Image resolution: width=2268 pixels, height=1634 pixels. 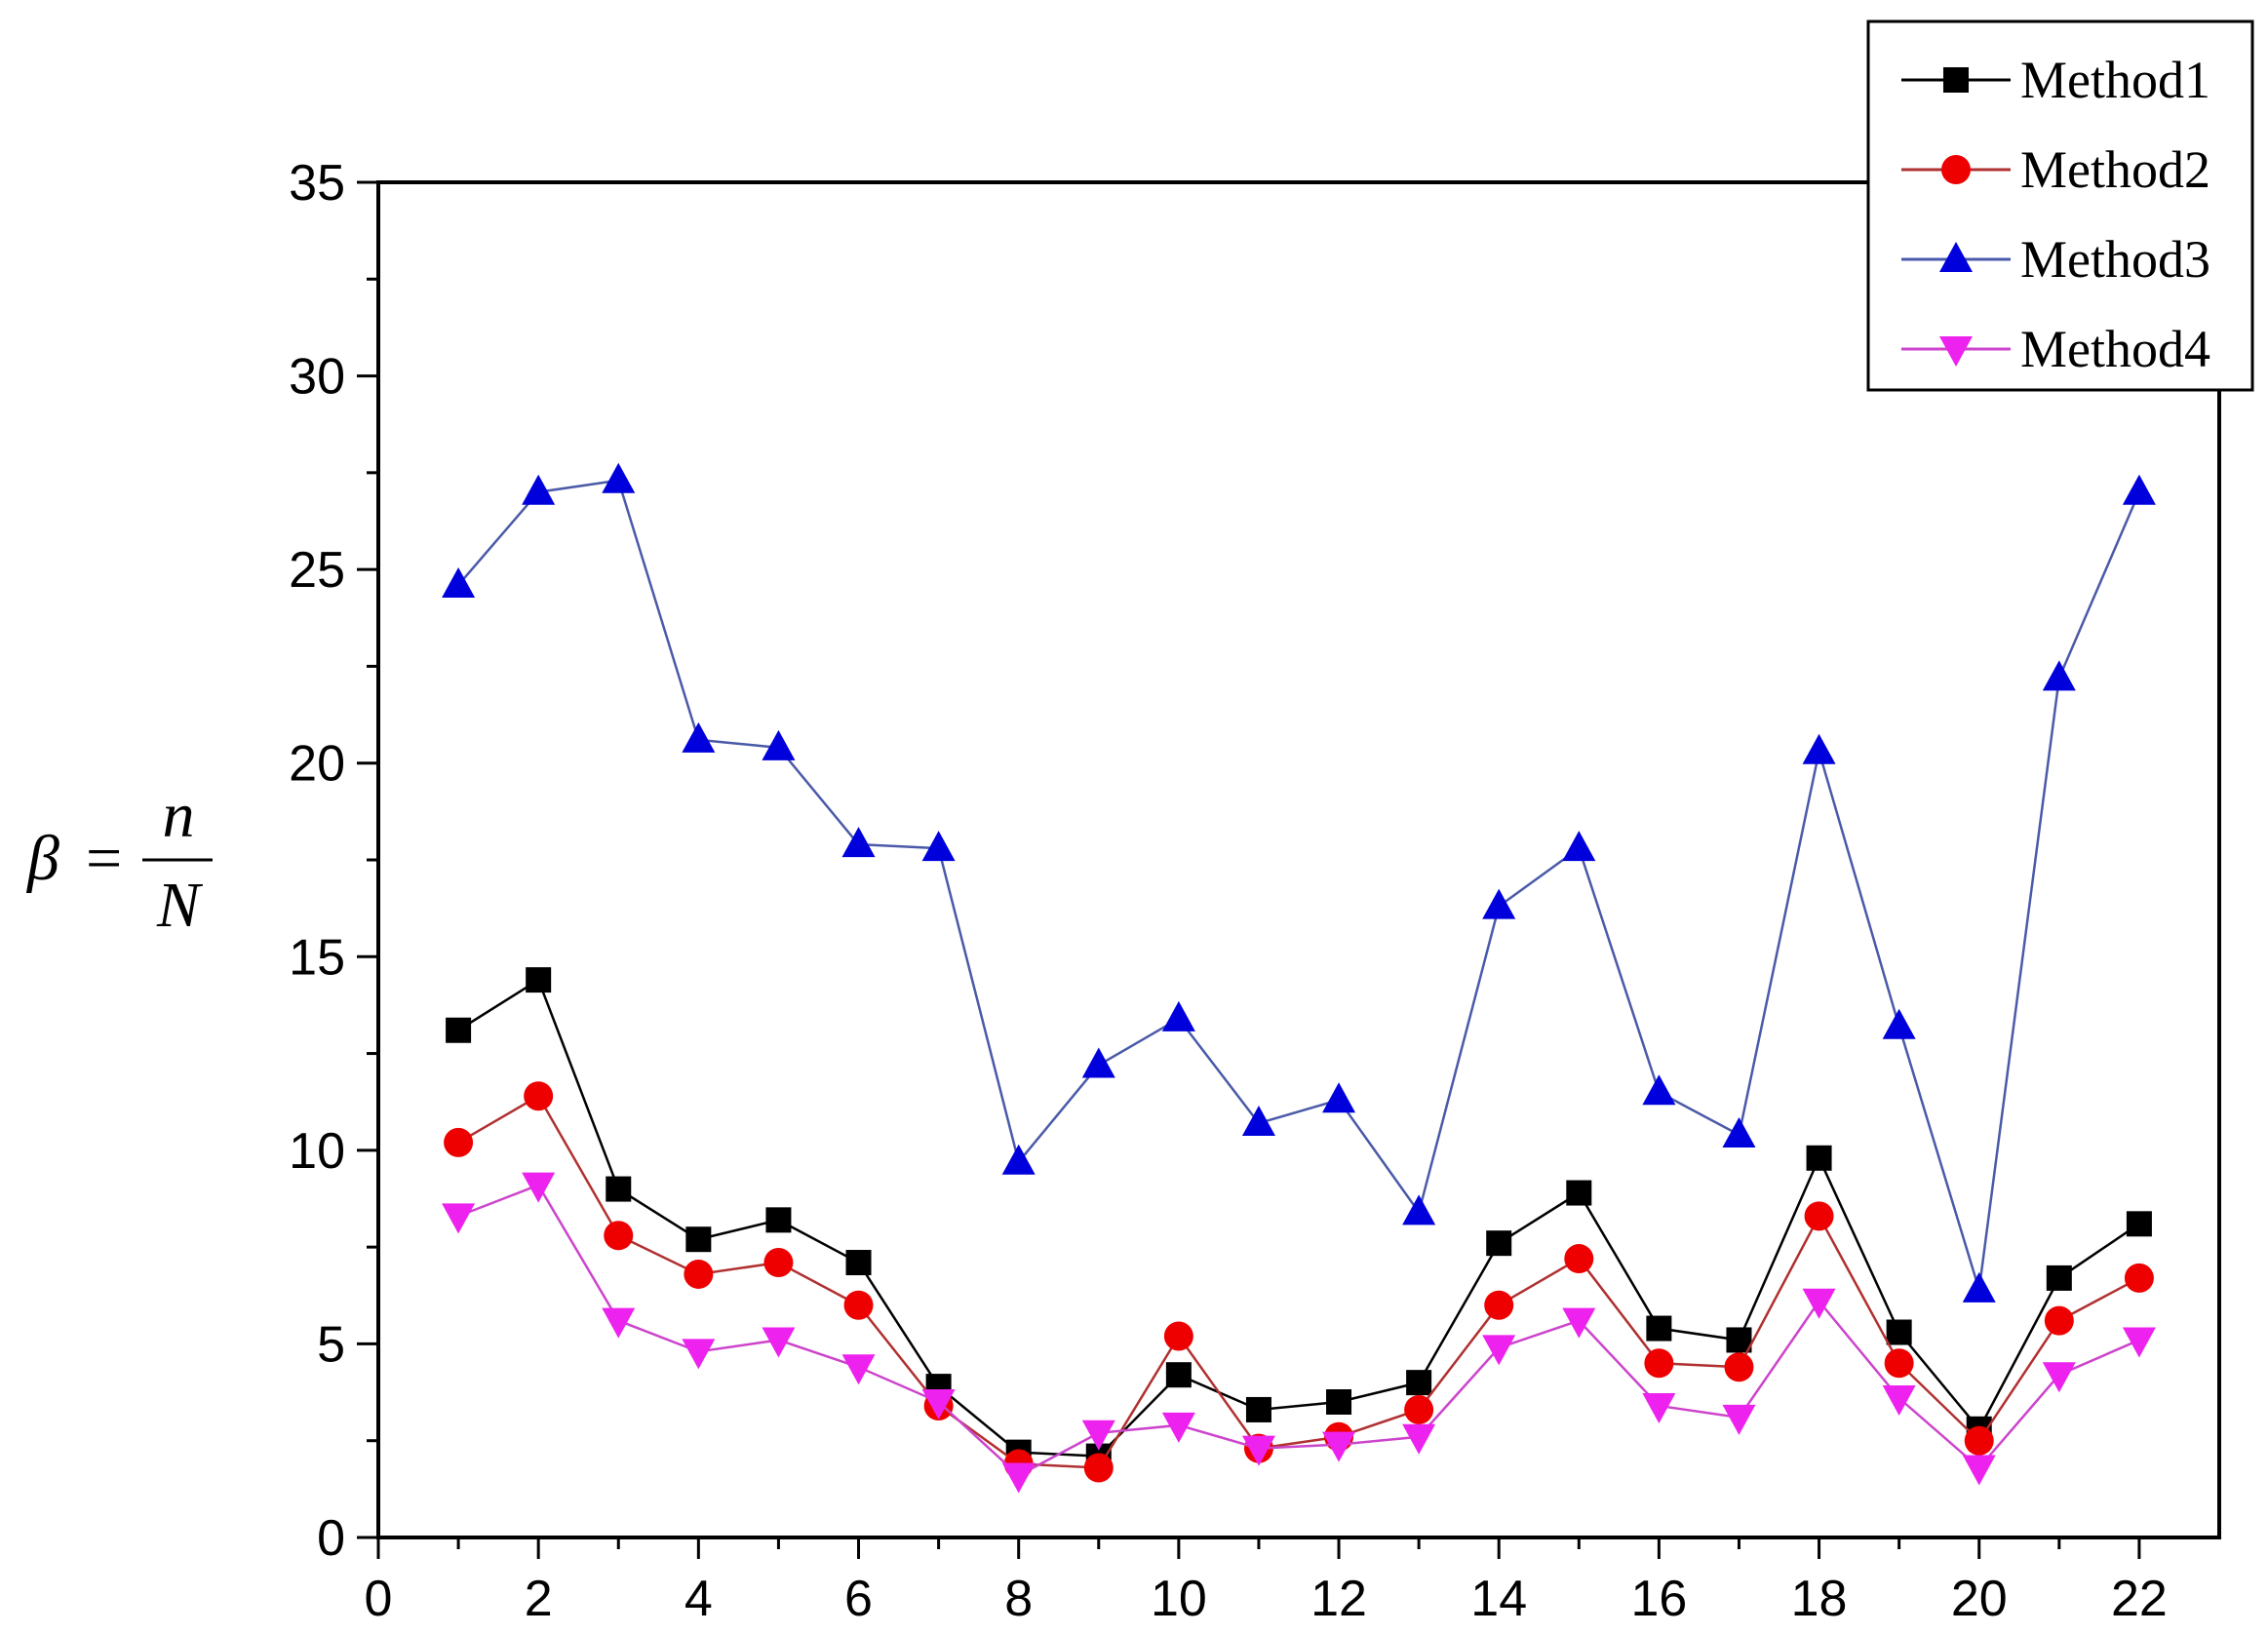 I want to click on legend-entry-method3: Method3, so click(x=2055, y=259).